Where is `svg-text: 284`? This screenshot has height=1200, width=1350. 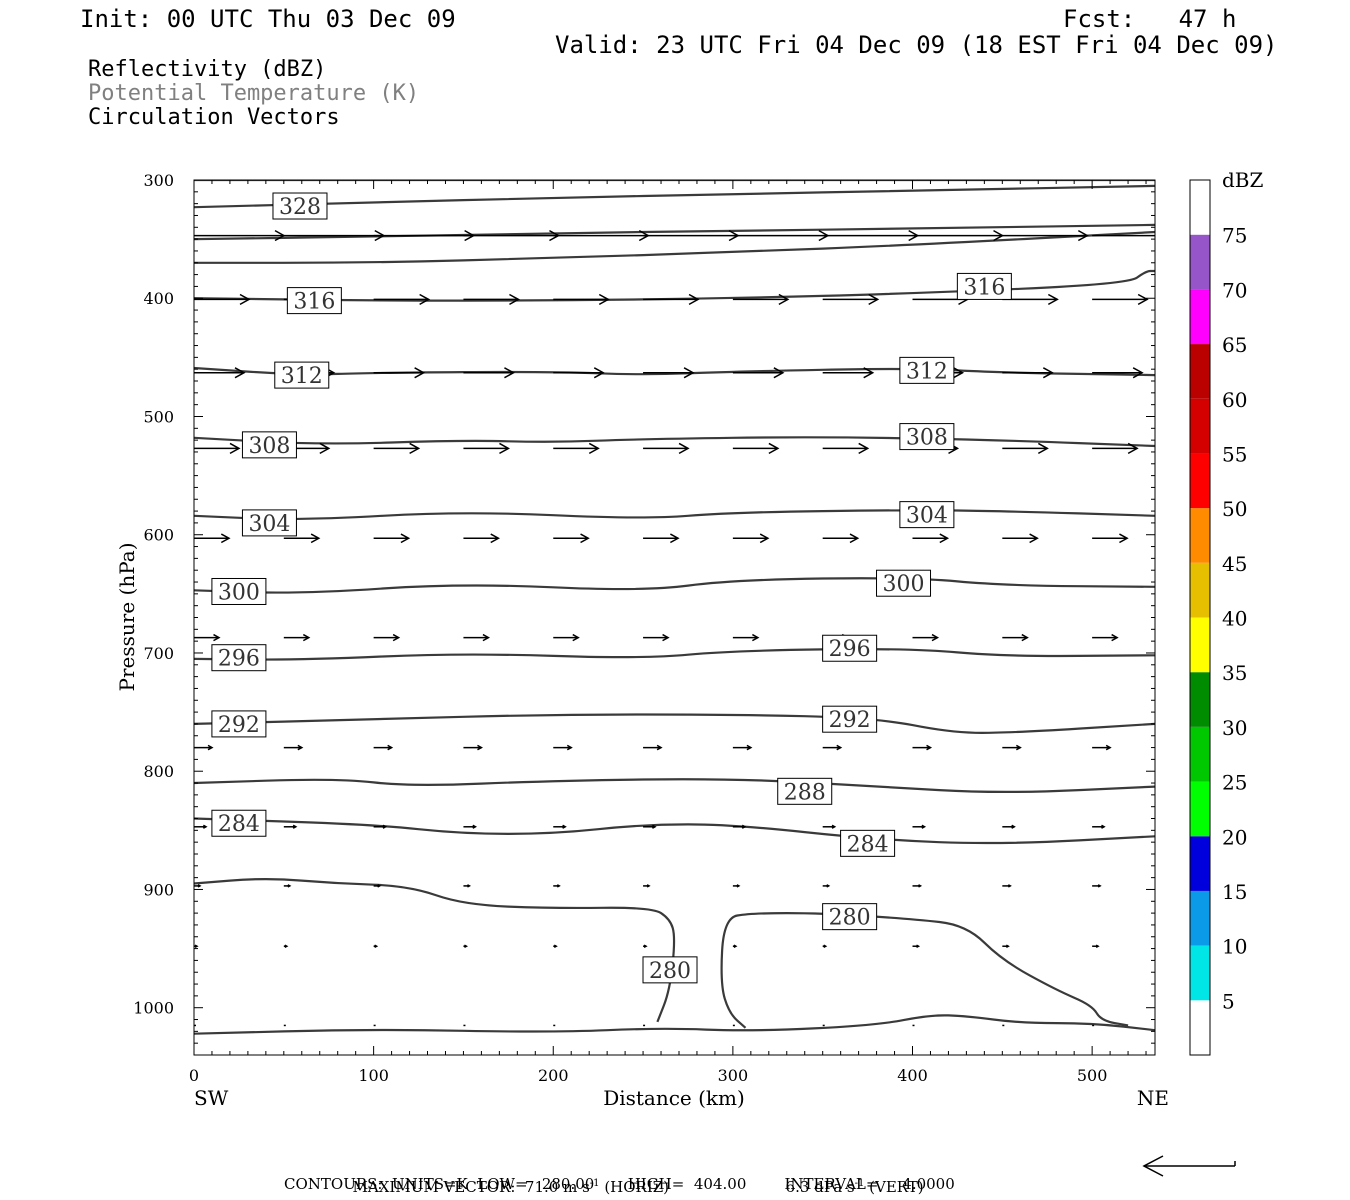 svg-text: 284 is located at coordinates (868, 844).